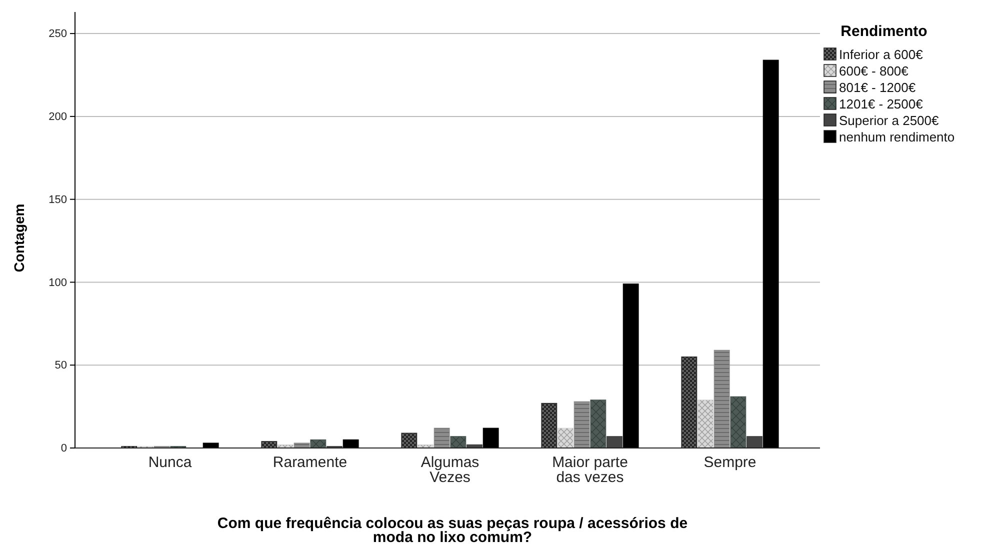  What do you see at coordinates (63, 448) in the screenshot?
I see `y-tick-label: 0` at bounding box center [63, 448].